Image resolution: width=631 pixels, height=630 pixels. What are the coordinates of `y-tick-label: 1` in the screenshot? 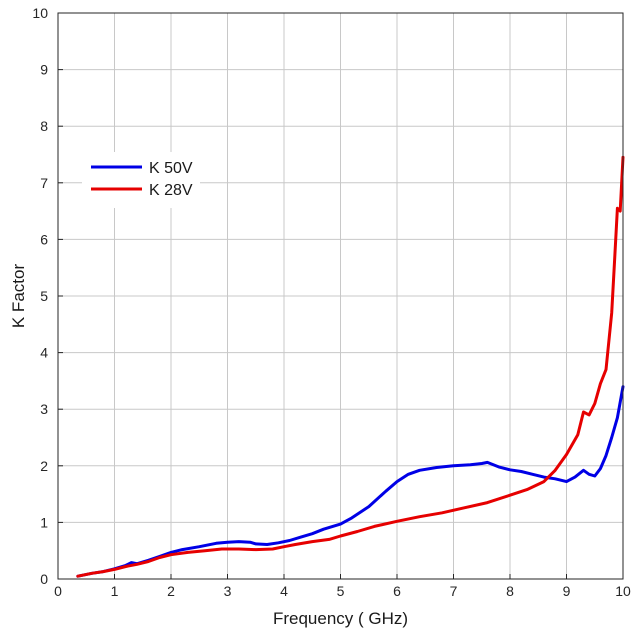 It's located at (44, 522).